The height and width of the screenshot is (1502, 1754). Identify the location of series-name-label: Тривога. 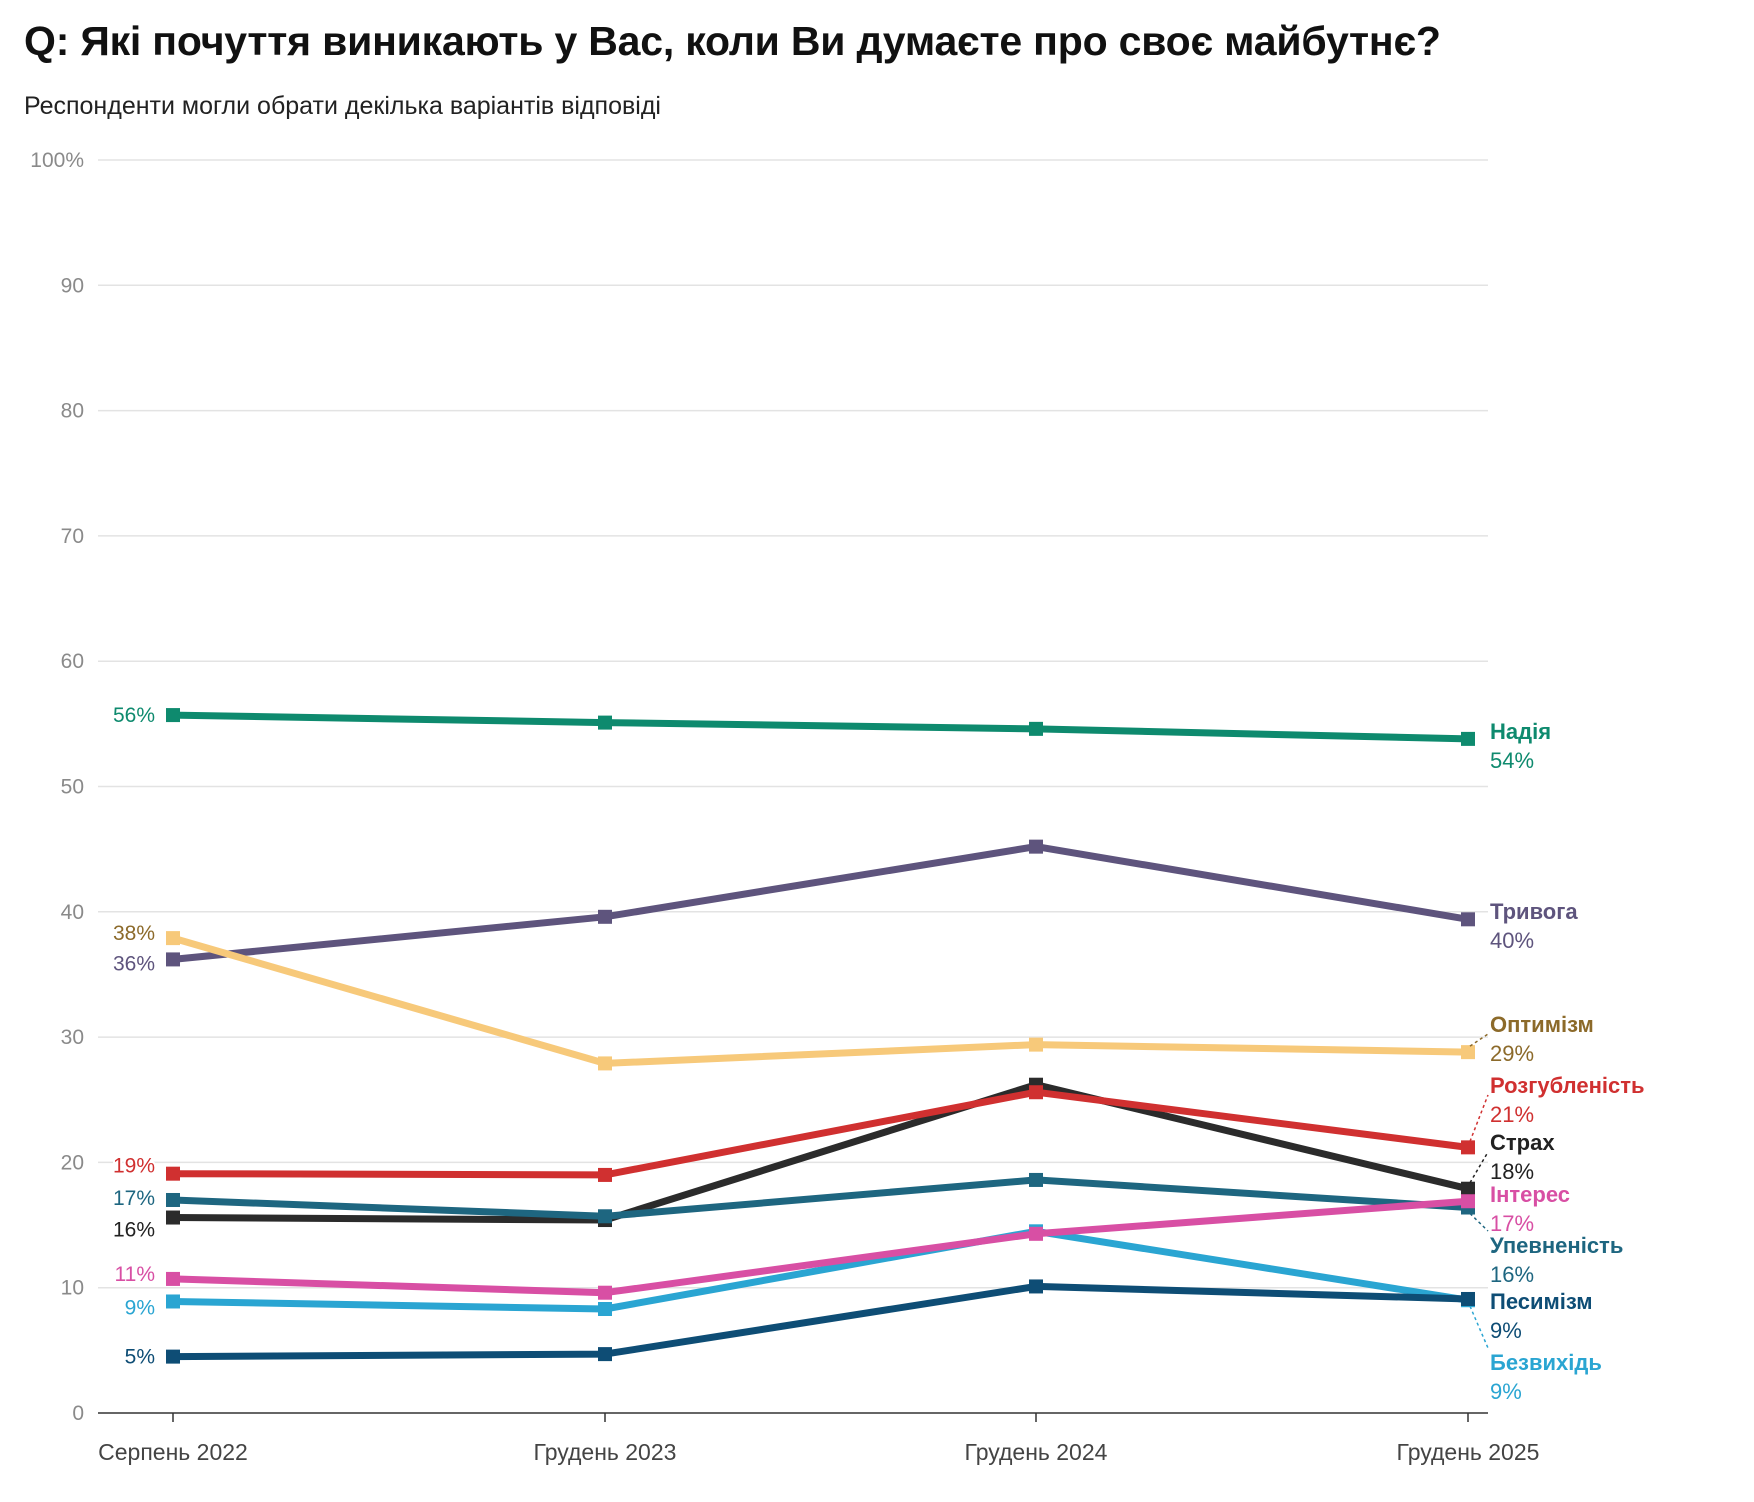
(1534, 911).